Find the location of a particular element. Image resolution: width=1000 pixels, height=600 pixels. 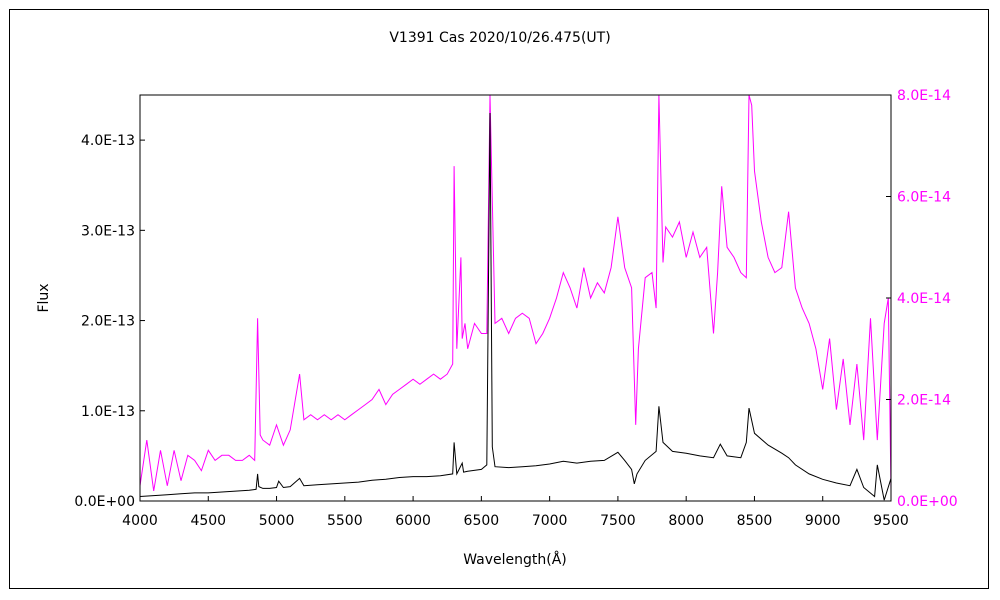

x-tick-label: 4000 is located at coordinates (140, 521).